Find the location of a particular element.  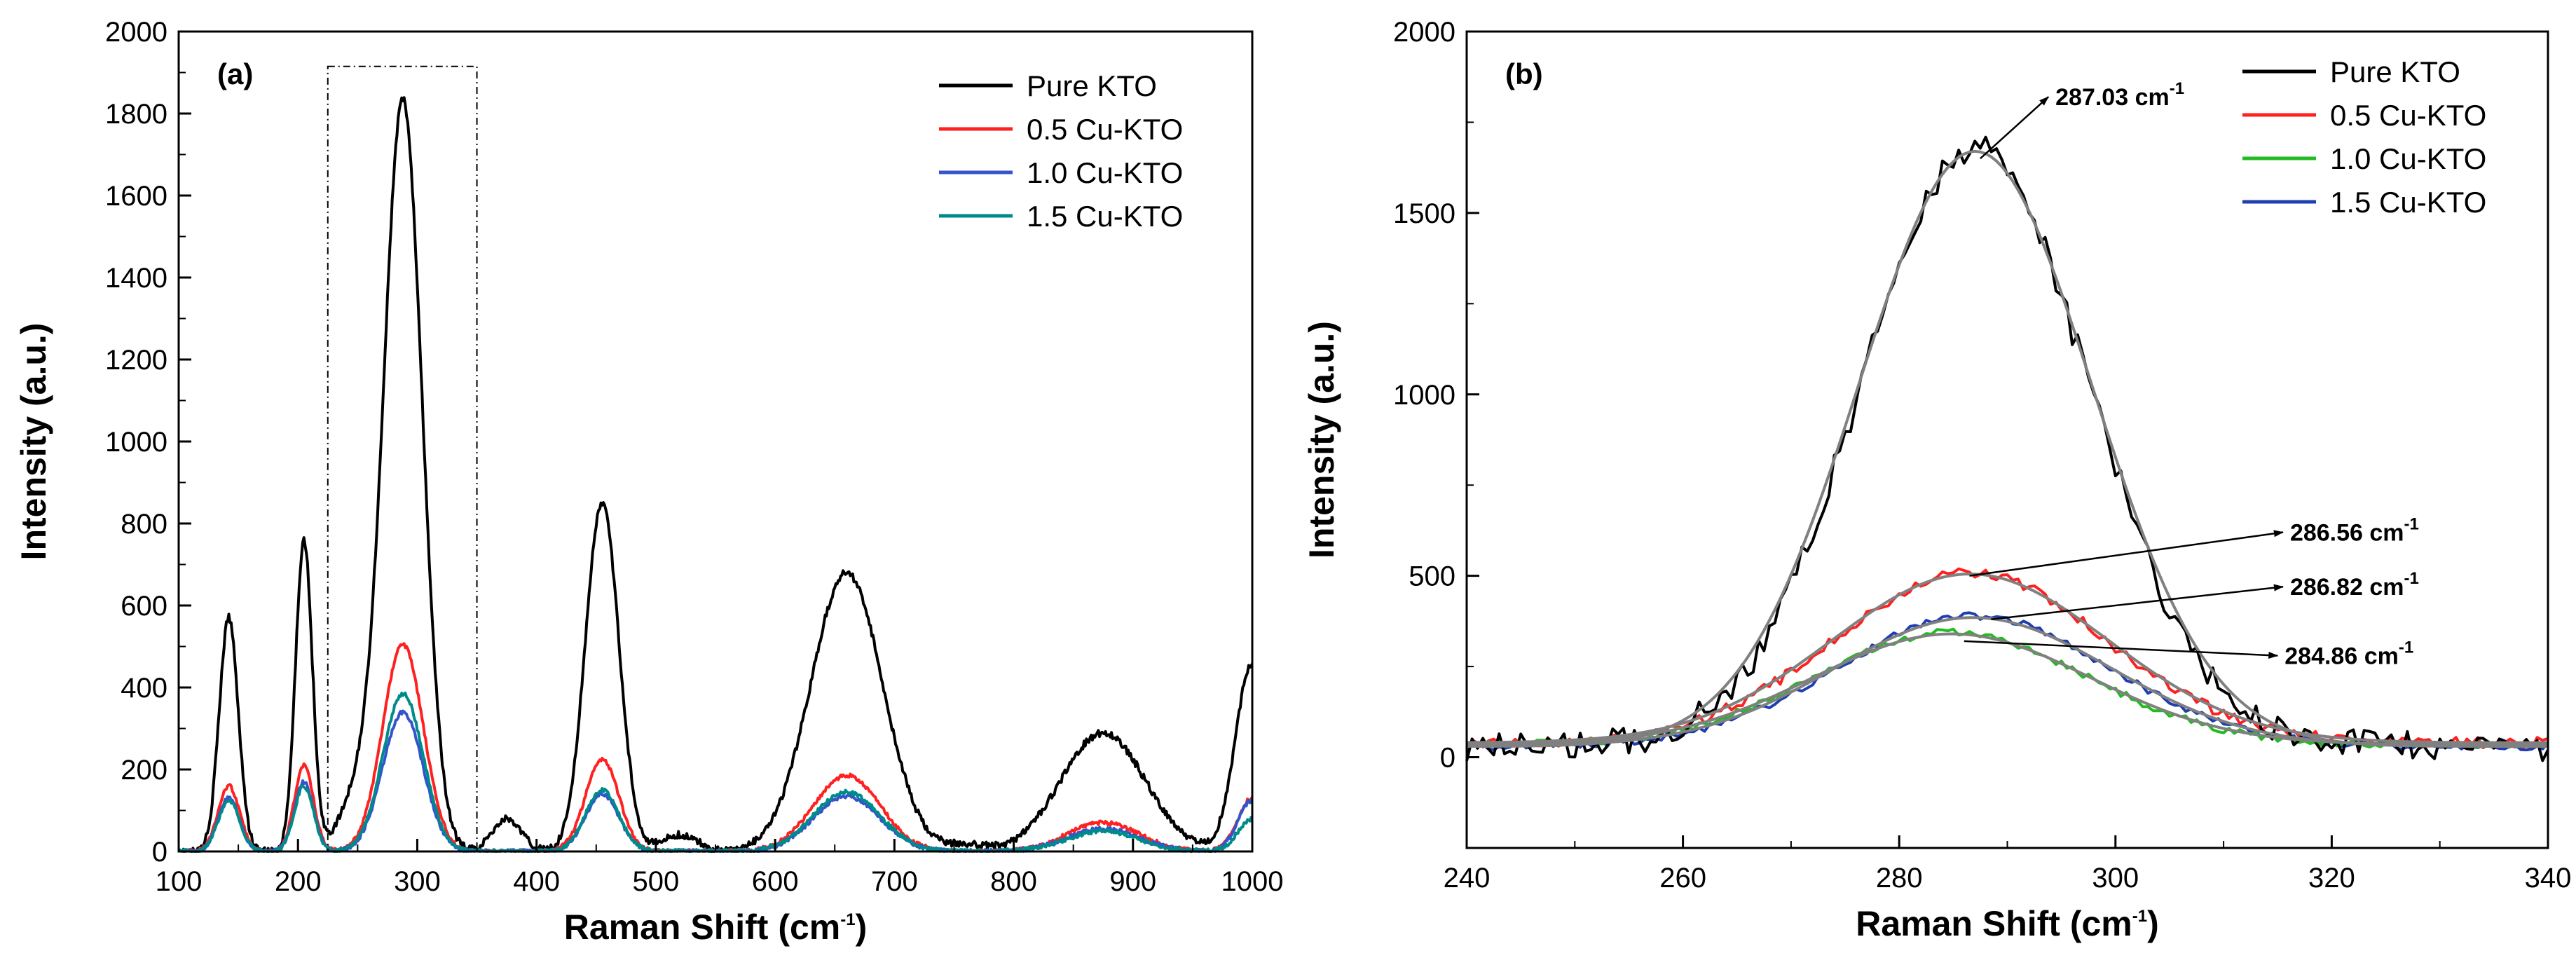

x-tick-label: 900 is located at coordinates (1133, 881).